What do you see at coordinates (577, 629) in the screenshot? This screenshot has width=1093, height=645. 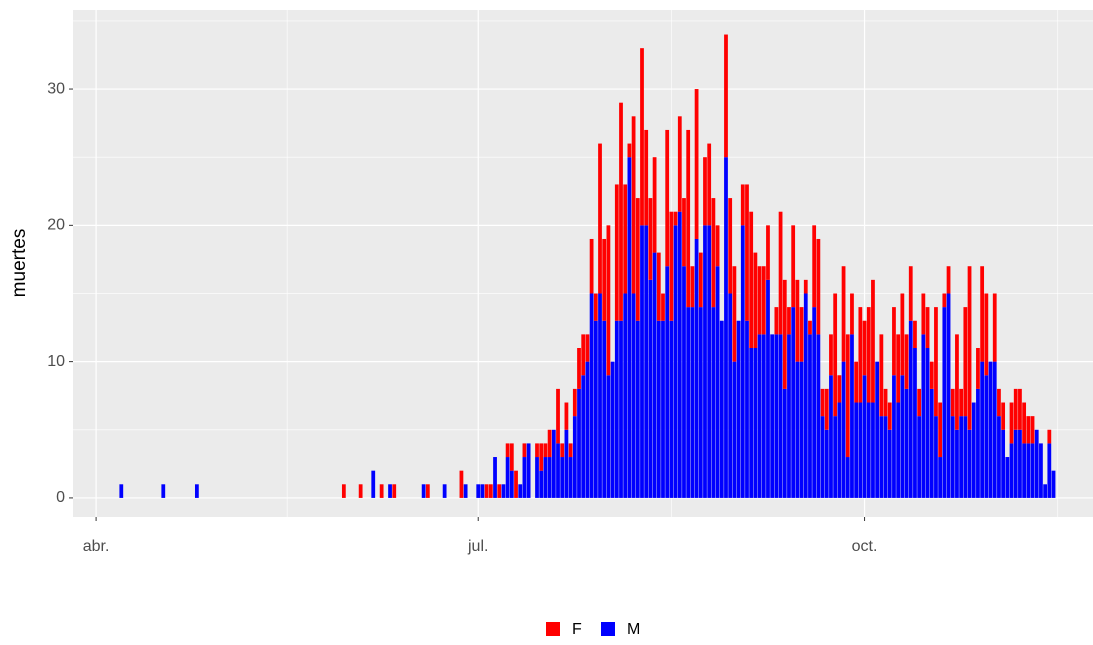 I see `legend-label: F` at bounding box center [577, 629].